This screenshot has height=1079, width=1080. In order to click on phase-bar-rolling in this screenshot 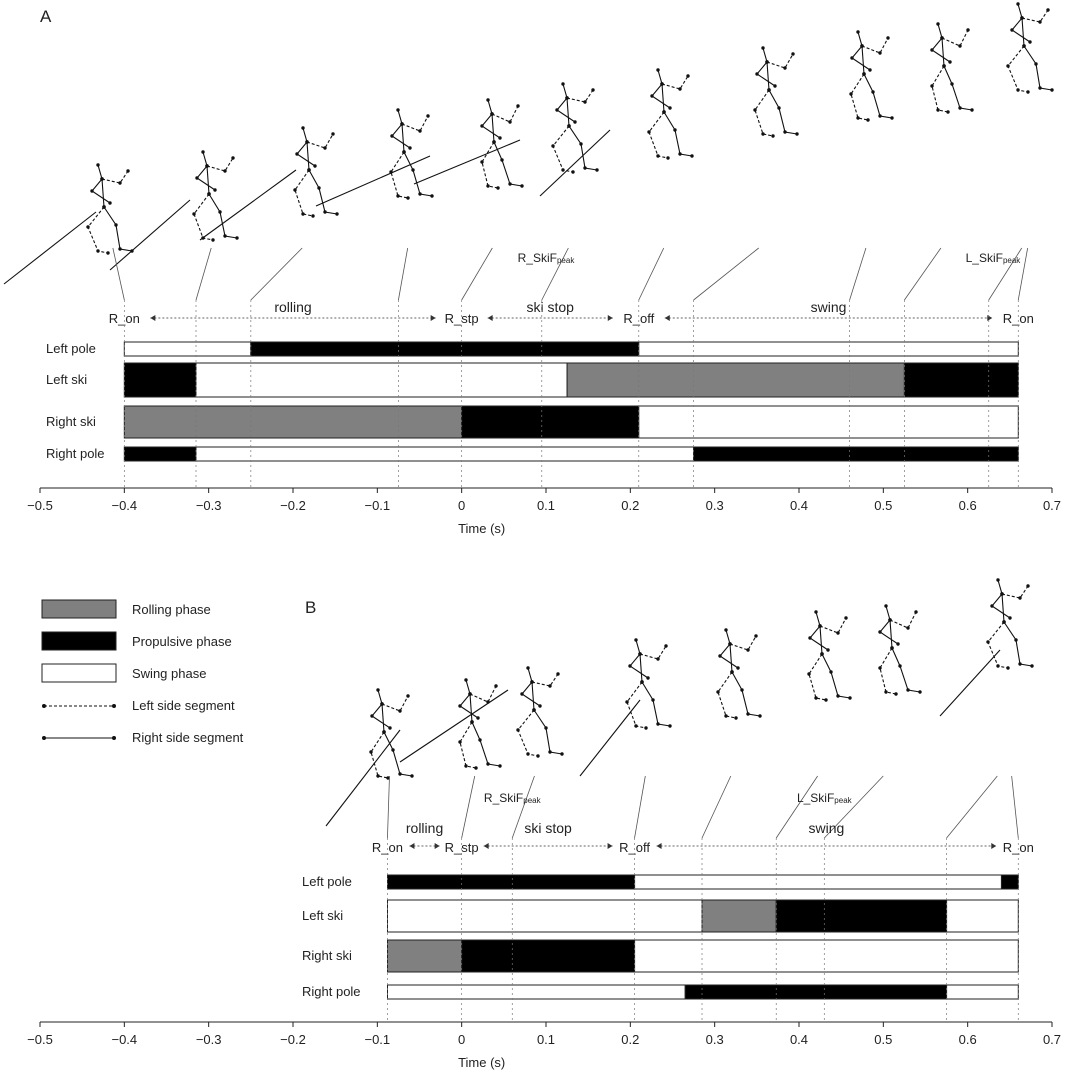, I will do `click(739, 916)`.